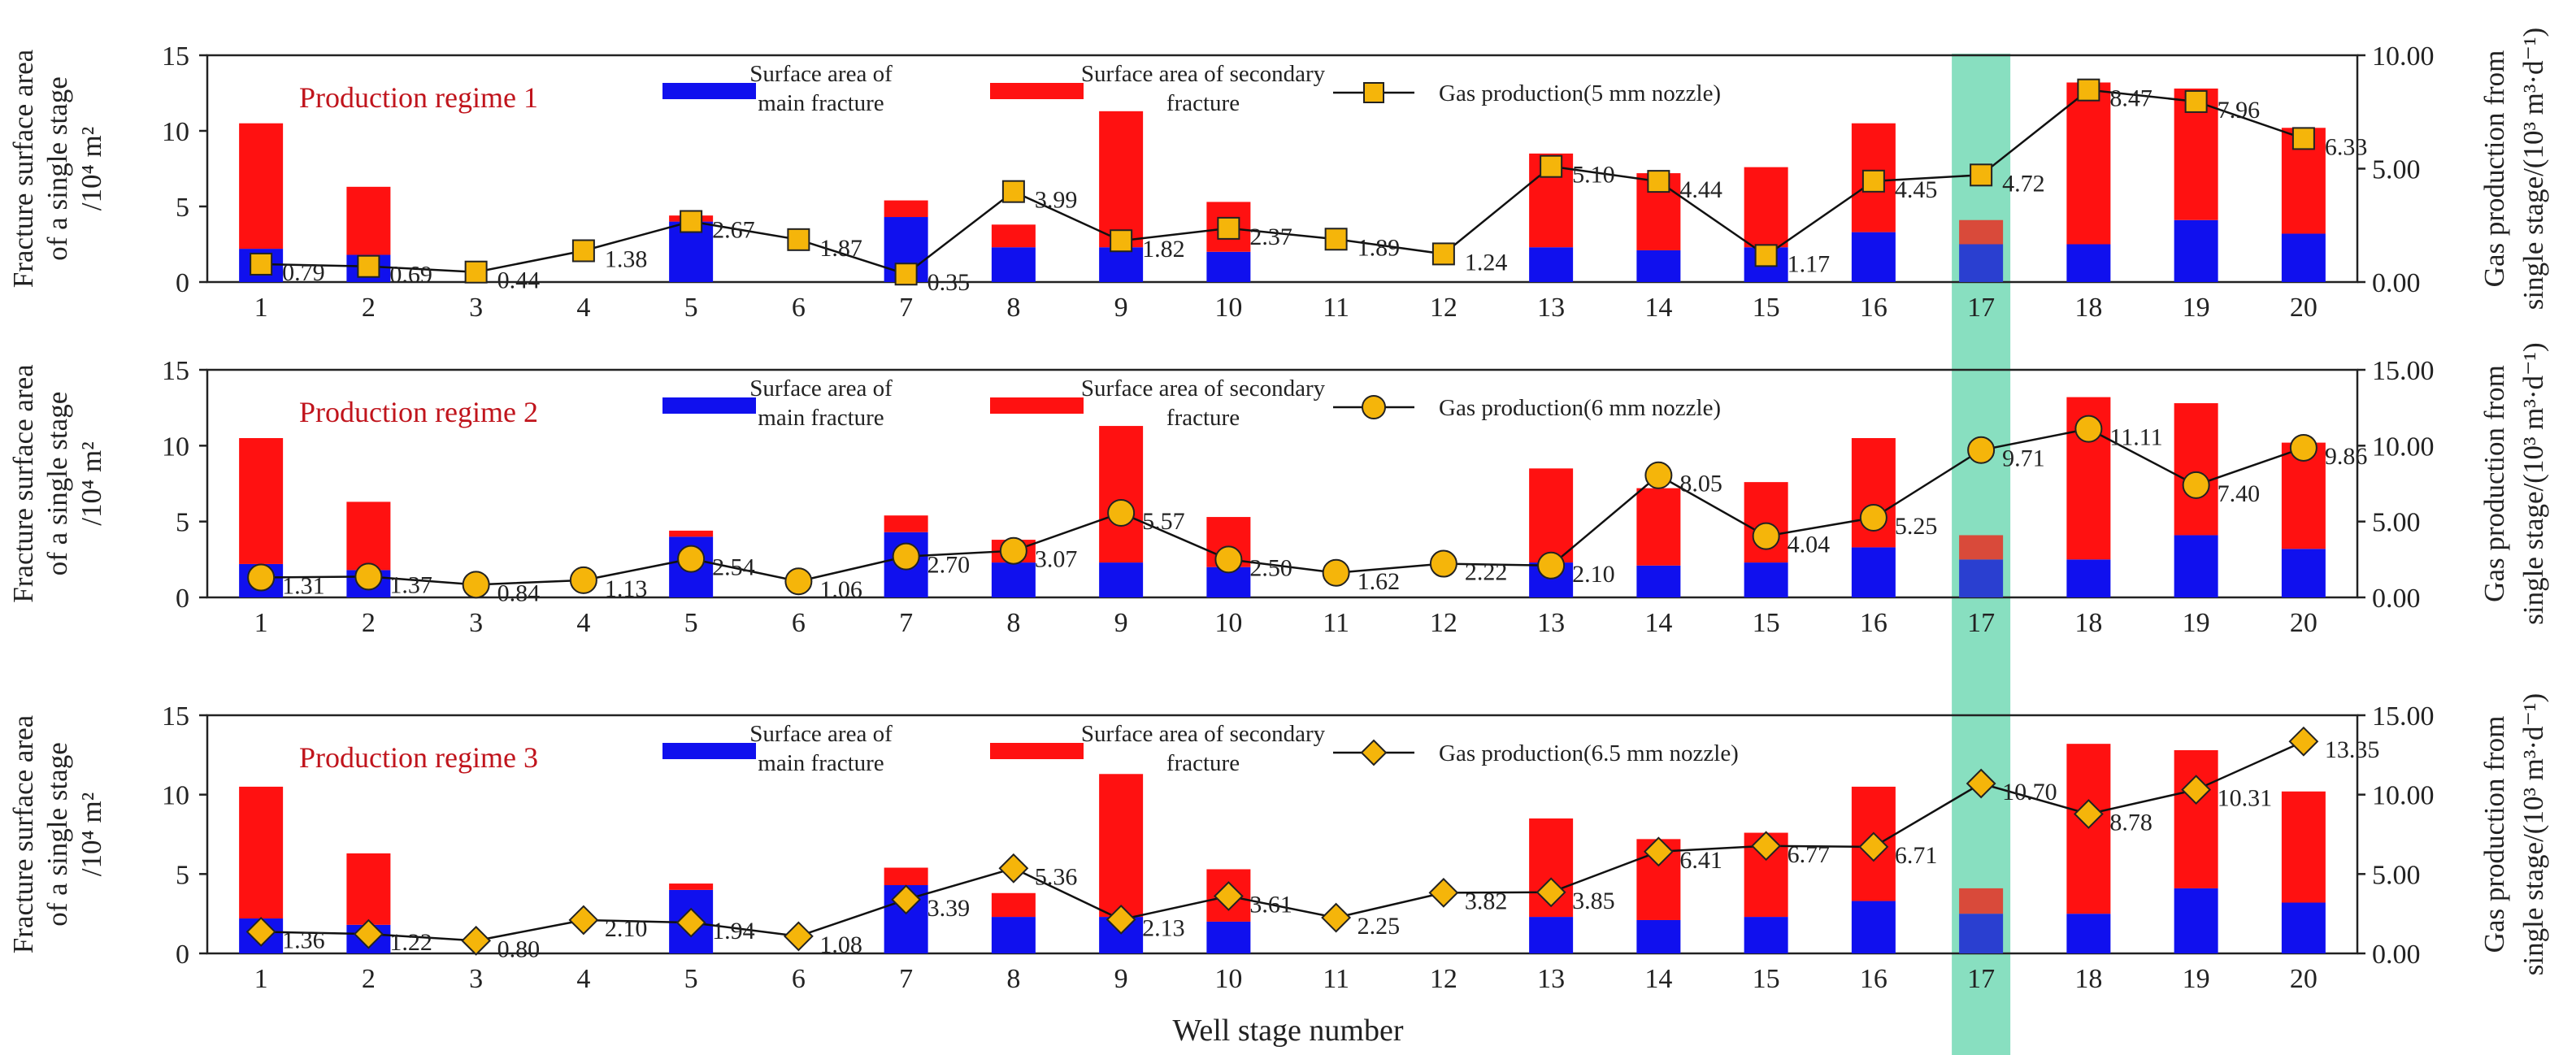 This screenshot has height=1055, width=2576. I want to click on panel3-xtick-label: 4, so click(583, 979).